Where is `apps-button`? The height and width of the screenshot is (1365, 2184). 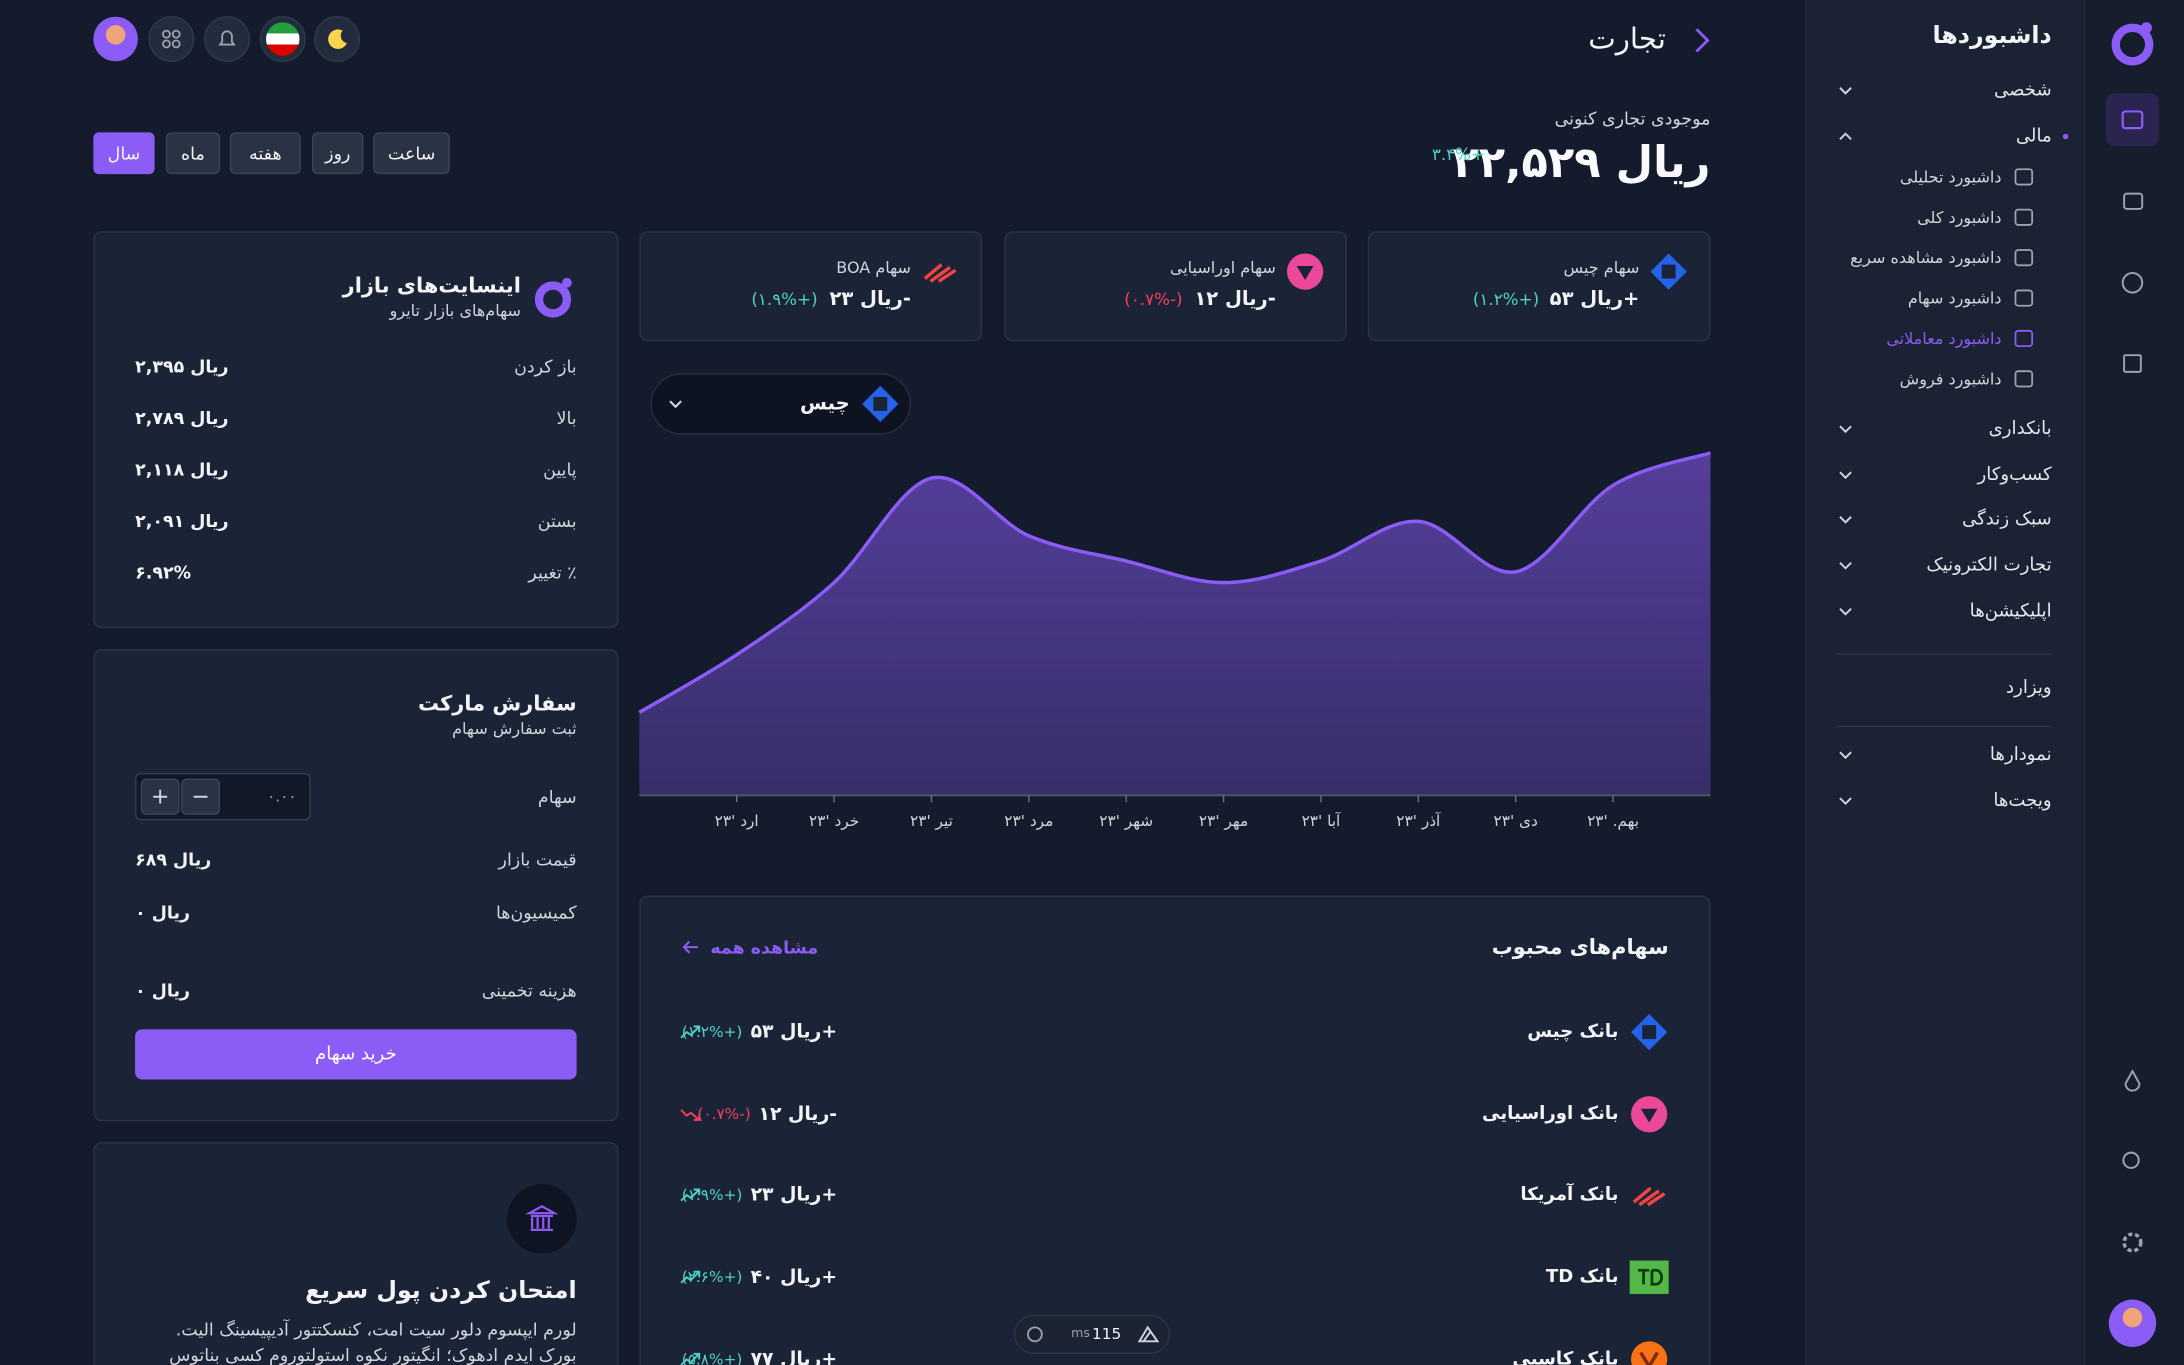
apps-button is located at coordinates (171, 39).